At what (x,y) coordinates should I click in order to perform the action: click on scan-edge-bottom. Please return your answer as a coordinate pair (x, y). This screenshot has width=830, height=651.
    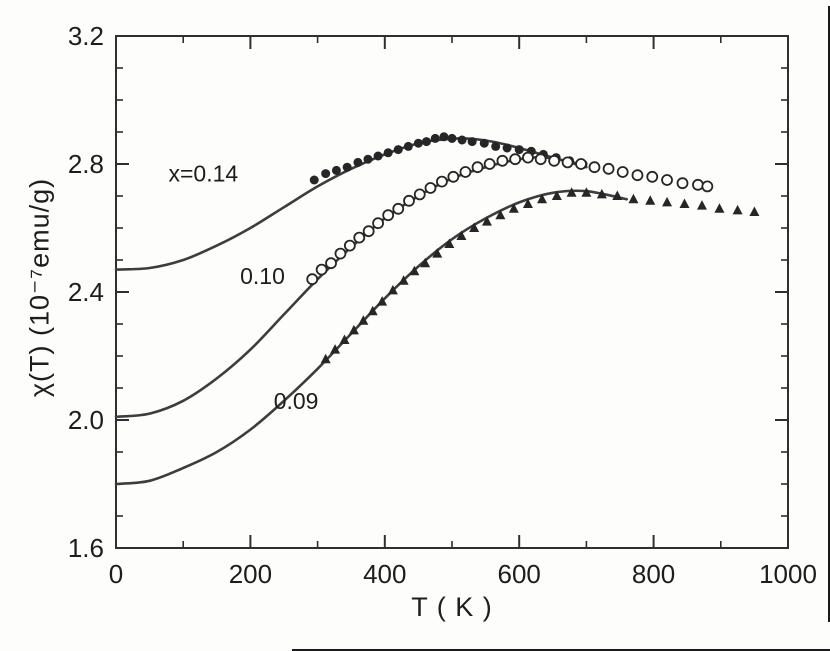
    Looking at the image, I should click on (561, 650).